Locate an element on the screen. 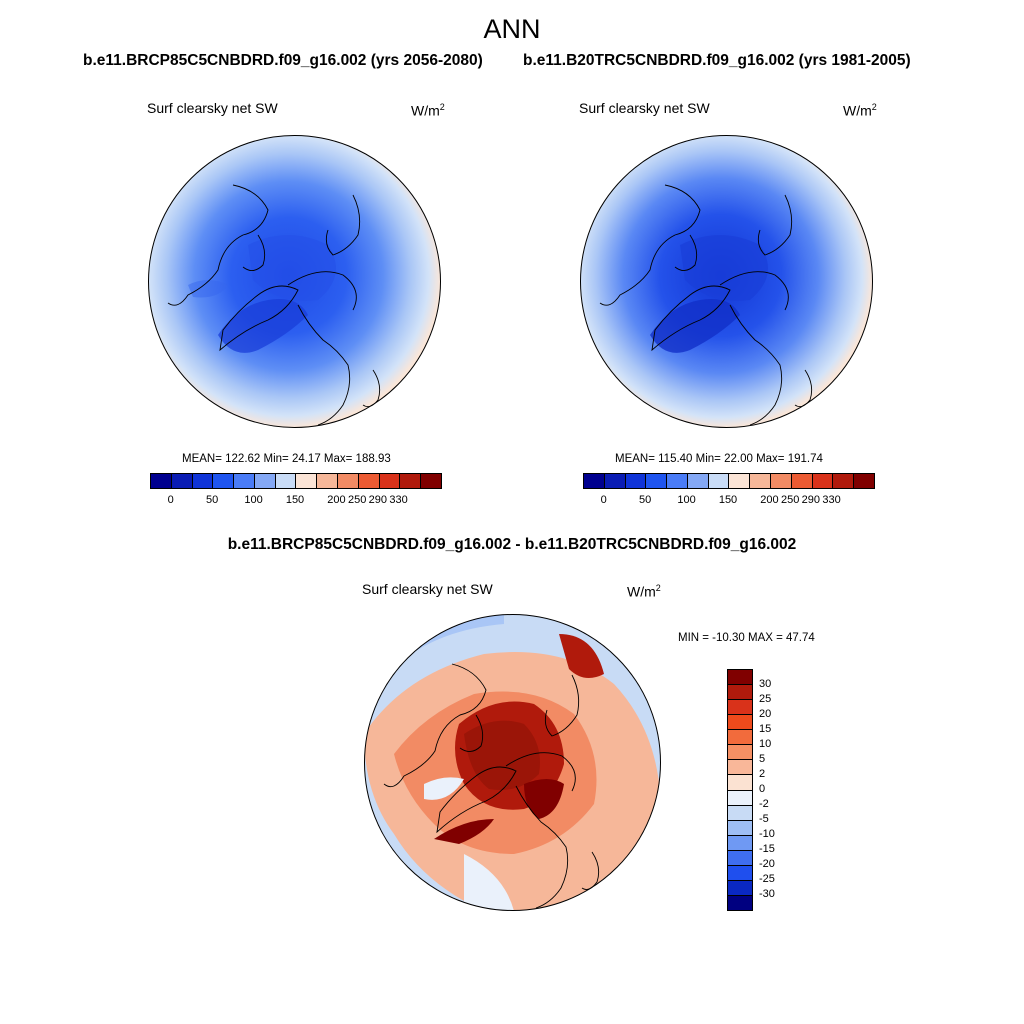 Image resolution: width=1024 pixels, height=1024 pixels. right-colorbar is located at coordinates (729, 481).